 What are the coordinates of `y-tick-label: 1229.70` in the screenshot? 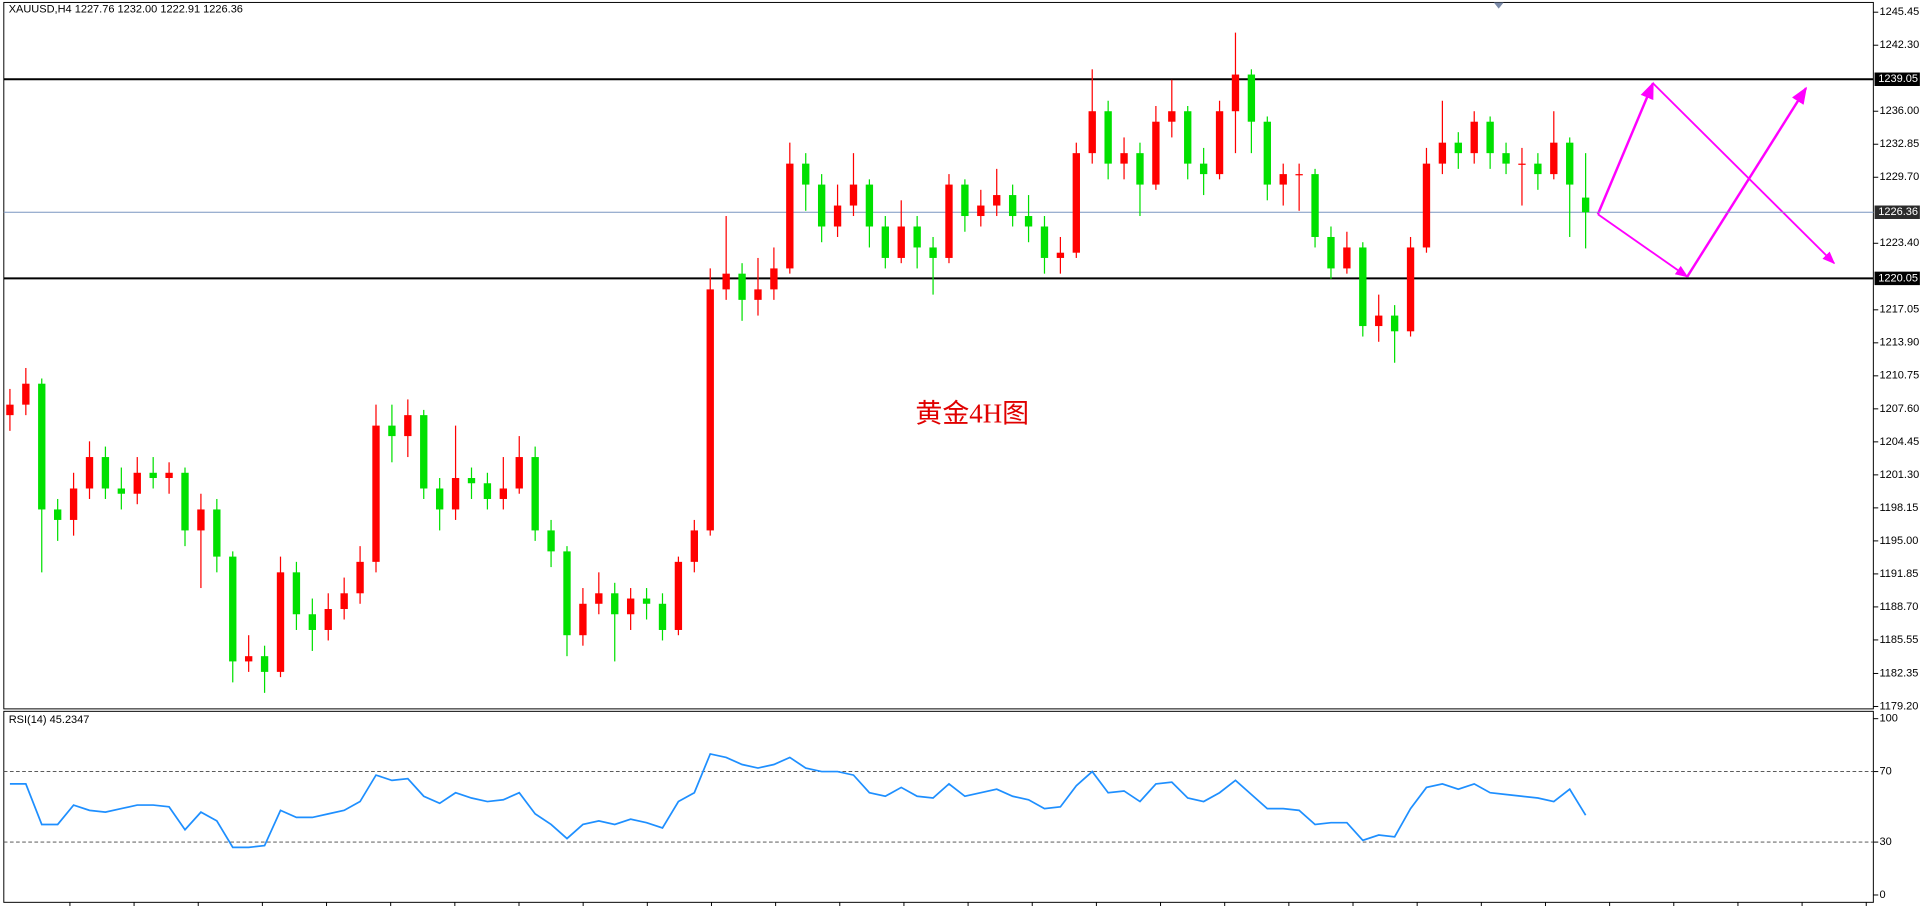 It's located at (1899, 177).